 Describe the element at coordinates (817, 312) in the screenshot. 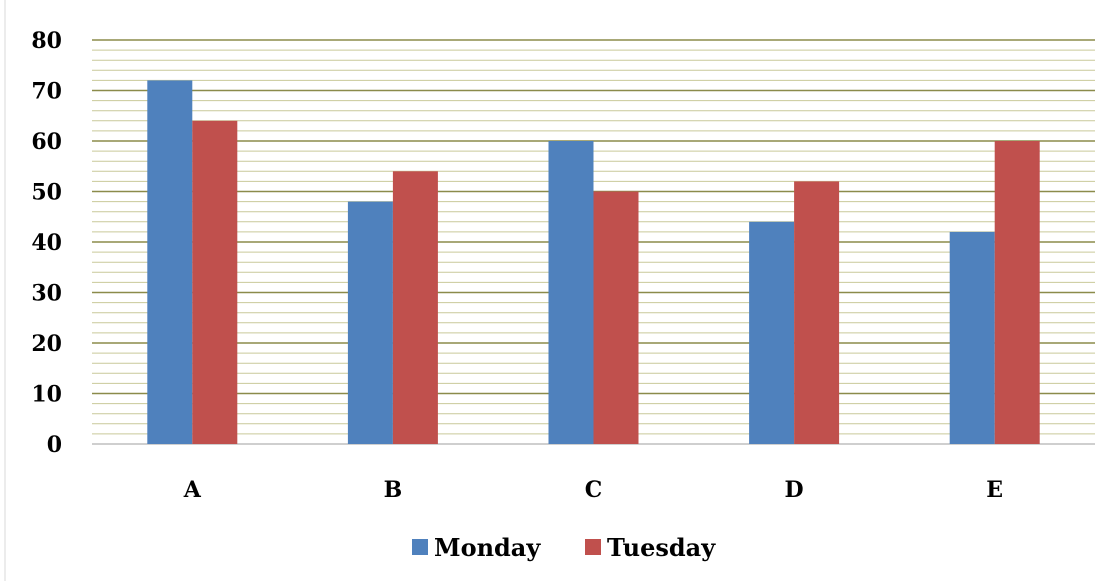

I see `bar-tuesday-d` at that location.